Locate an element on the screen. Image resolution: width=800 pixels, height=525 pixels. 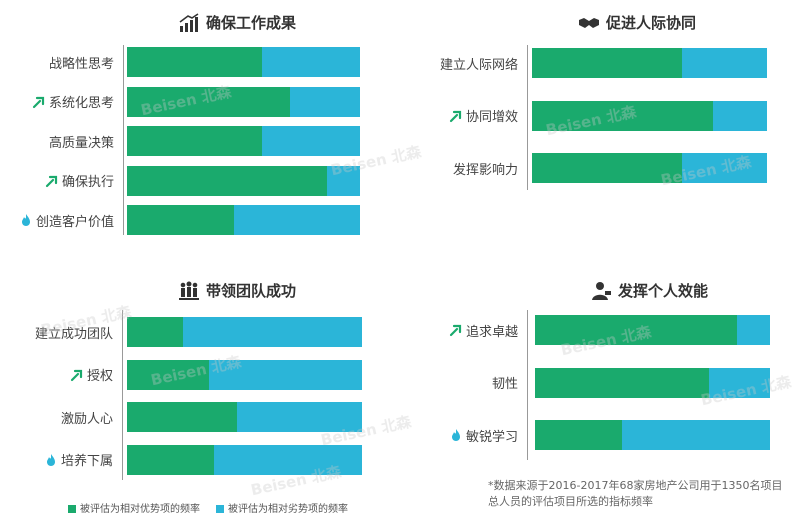
panel-title-3: 带领团队成功 is located at coordinates (237, 290).